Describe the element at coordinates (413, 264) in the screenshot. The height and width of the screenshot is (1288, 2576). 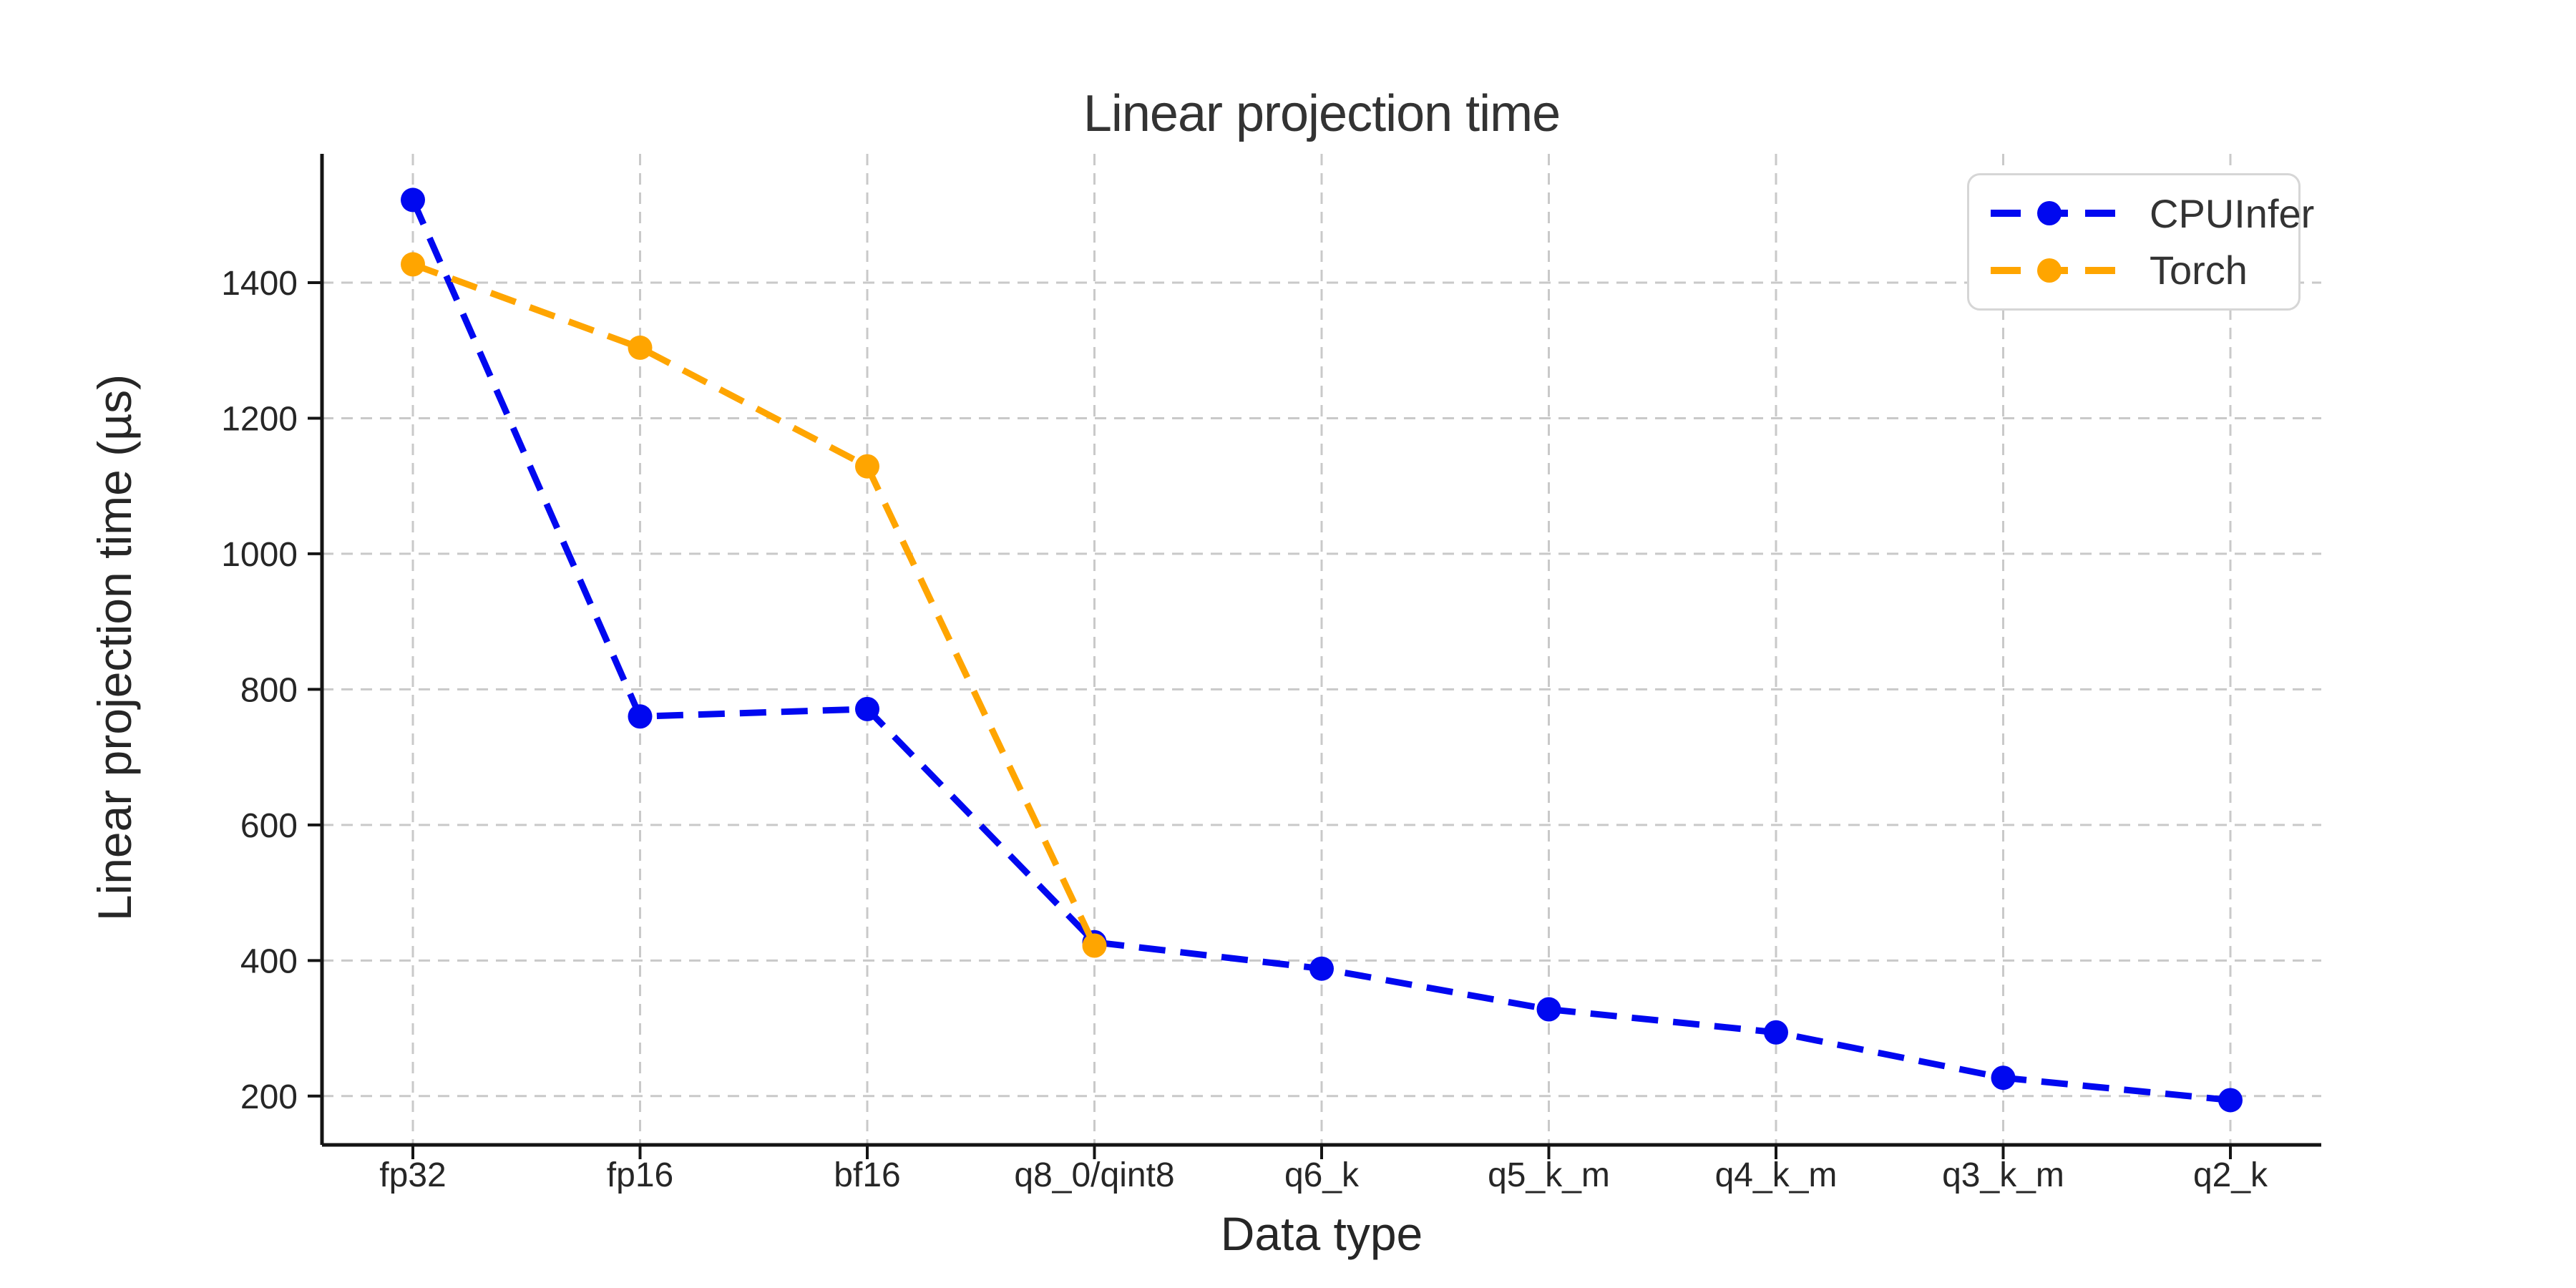
I see `marker-Torch-fp32` at that location.